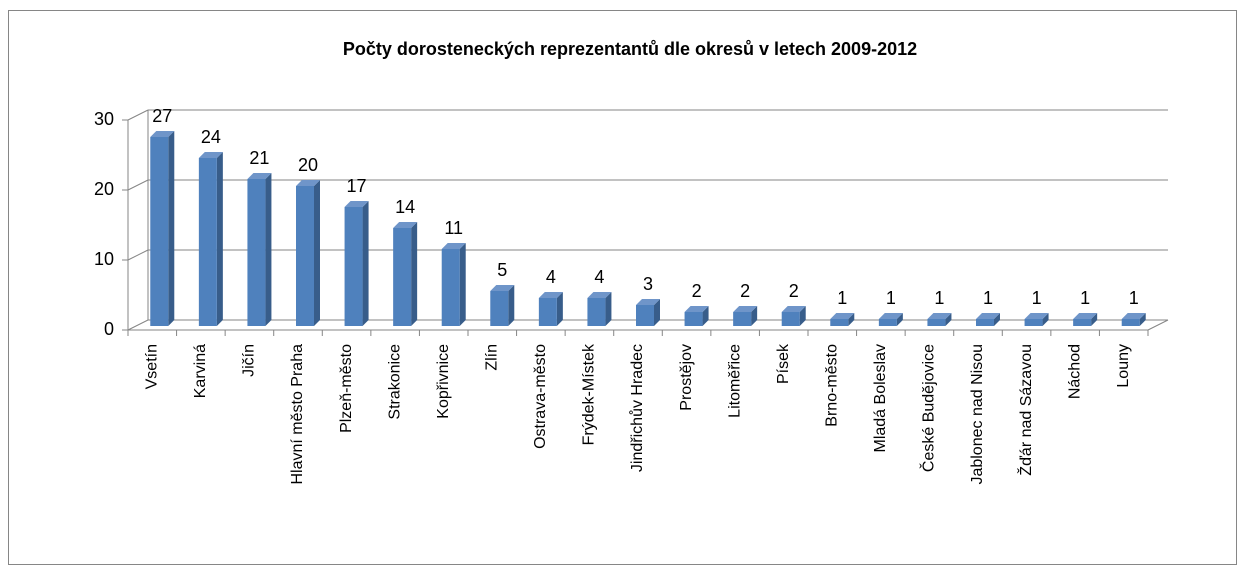 The width and height of the screenshot is (1245, 572). What do you see at coordinates (1158, 325) in the screenshot?
I see `floor-edge` at bounding box center [1158, 325].